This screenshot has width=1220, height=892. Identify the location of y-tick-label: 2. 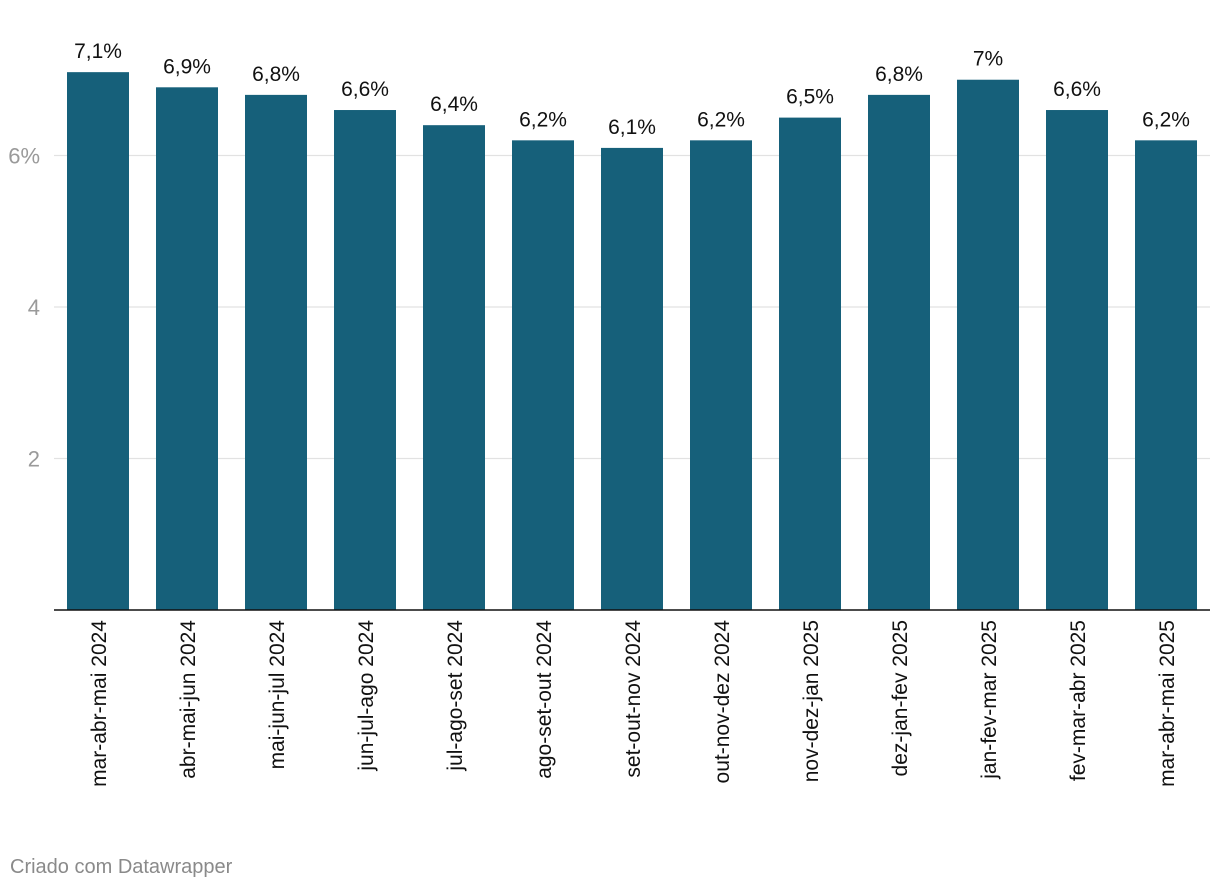
(34, 458).